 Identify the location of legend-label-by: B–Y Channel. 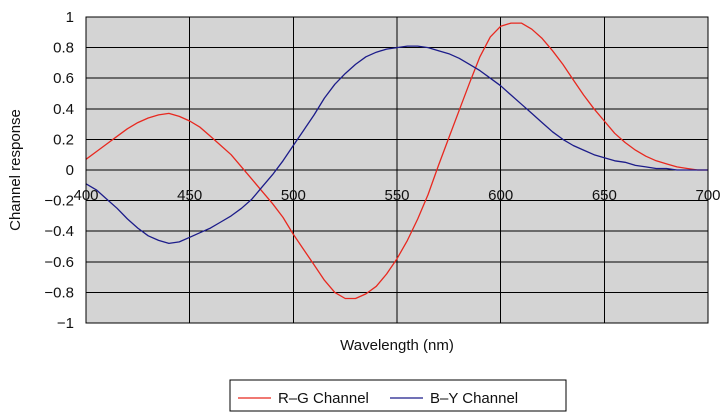
(474, 398).